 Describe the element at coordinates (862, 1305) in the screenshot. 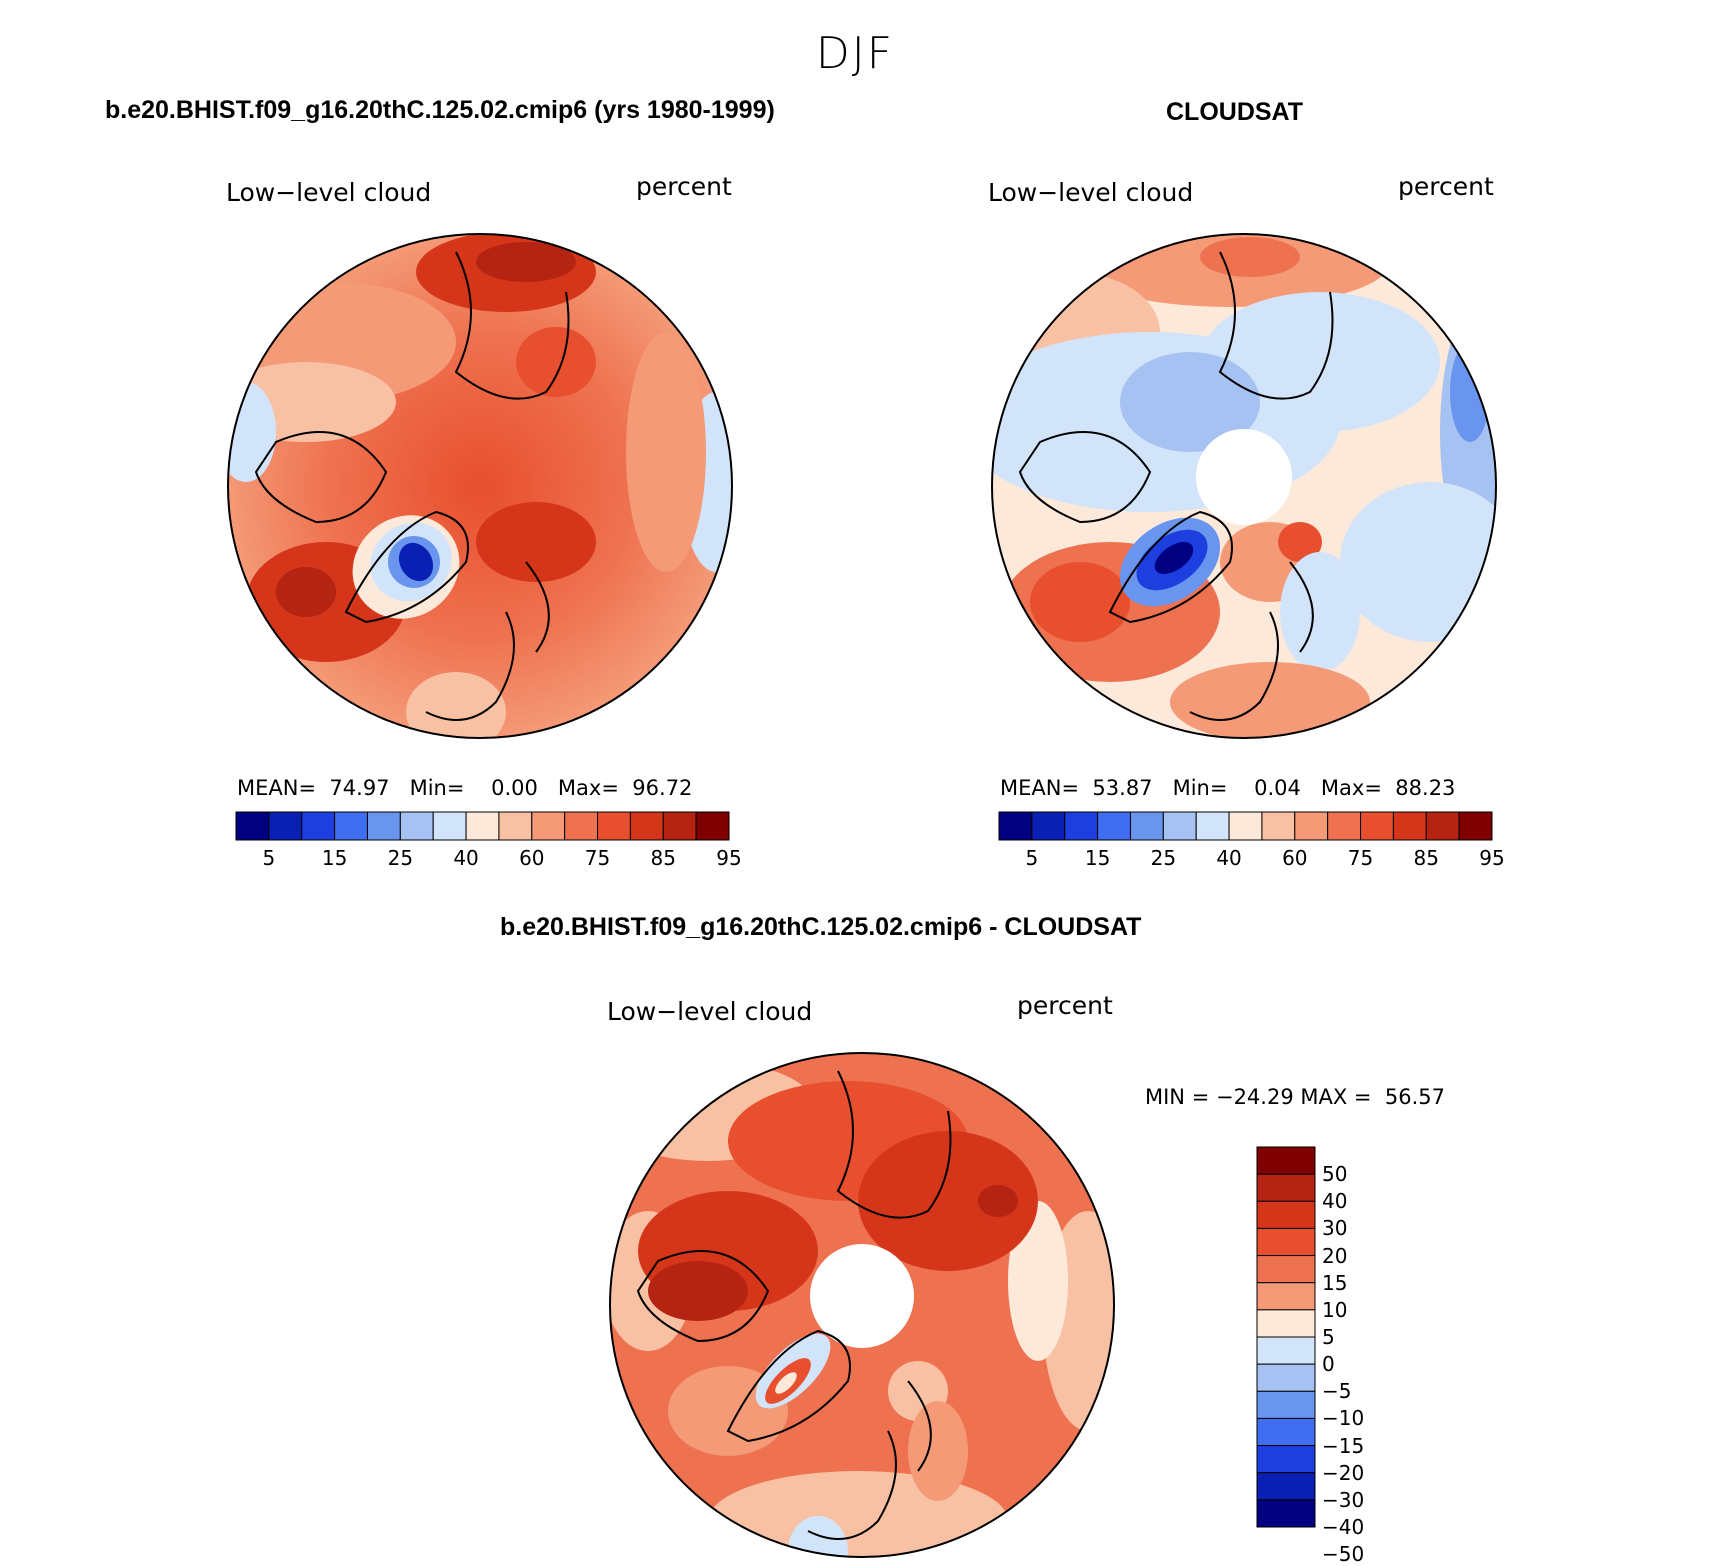

I see `diff-polar-map` at that location.